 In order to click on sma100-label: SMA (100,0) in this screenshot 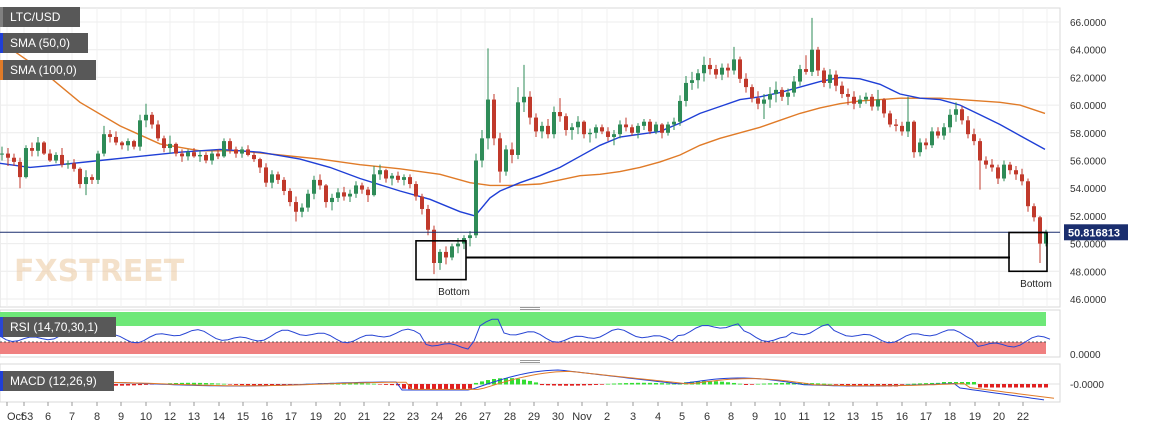, I will do `click(48, 70)`.